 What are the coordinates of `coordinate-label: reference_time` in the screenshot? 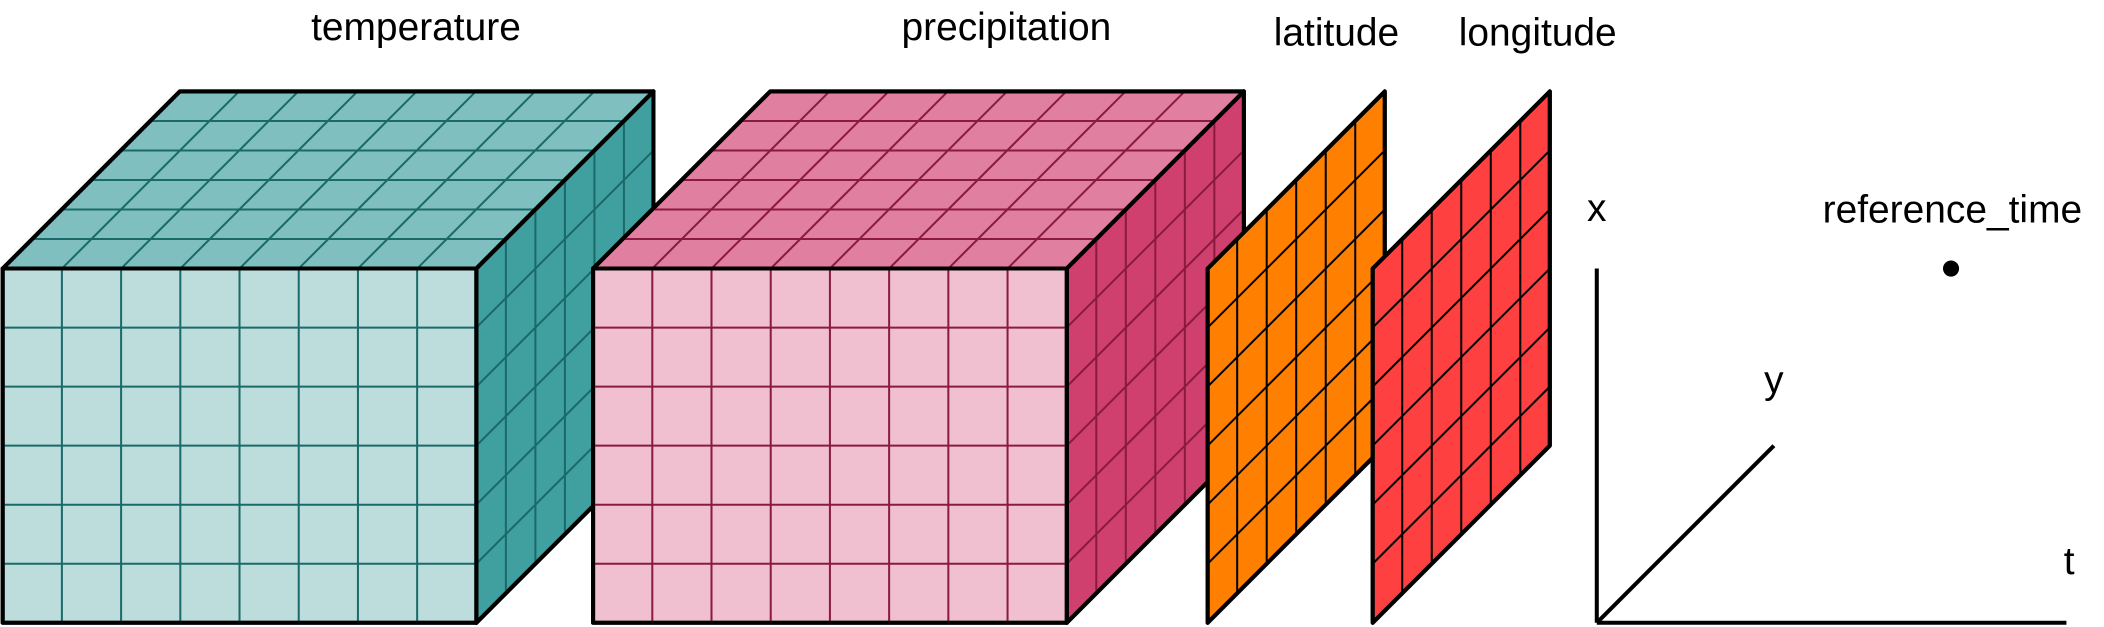 It's located at (1953, 209).